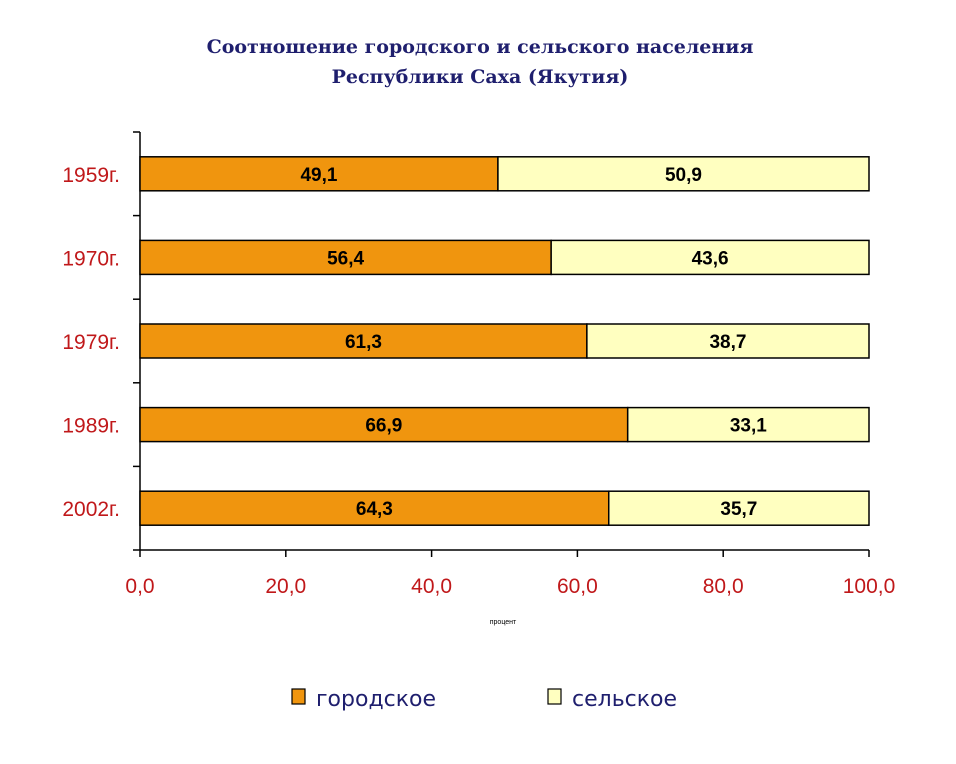  What do you see at coordinates (383, 426) in the screenshot?
I see `data-label: 66,9` at bounding box center [383, 426].